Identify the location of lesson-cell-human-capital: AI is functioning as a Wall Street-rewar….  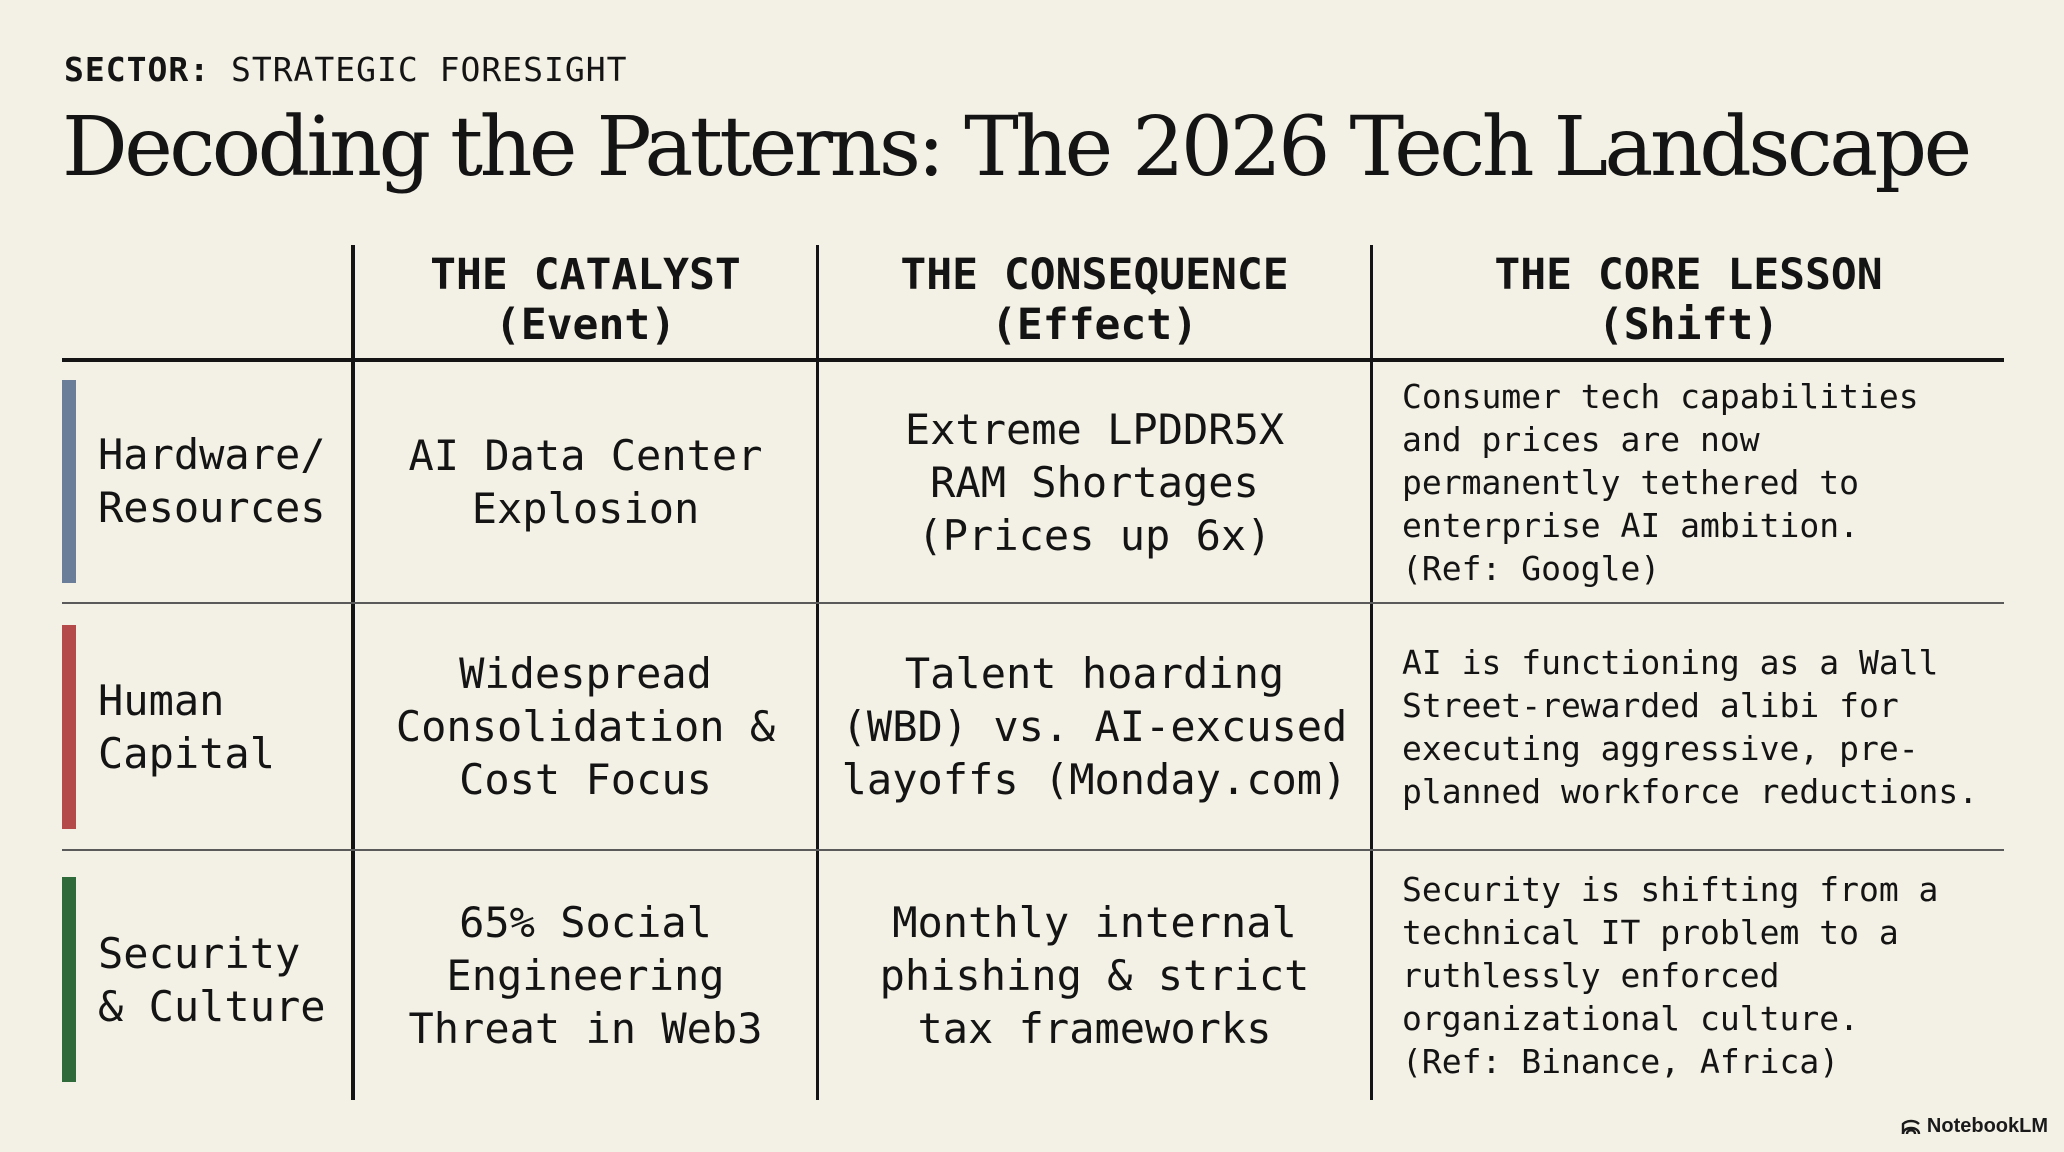
(1690, 726).